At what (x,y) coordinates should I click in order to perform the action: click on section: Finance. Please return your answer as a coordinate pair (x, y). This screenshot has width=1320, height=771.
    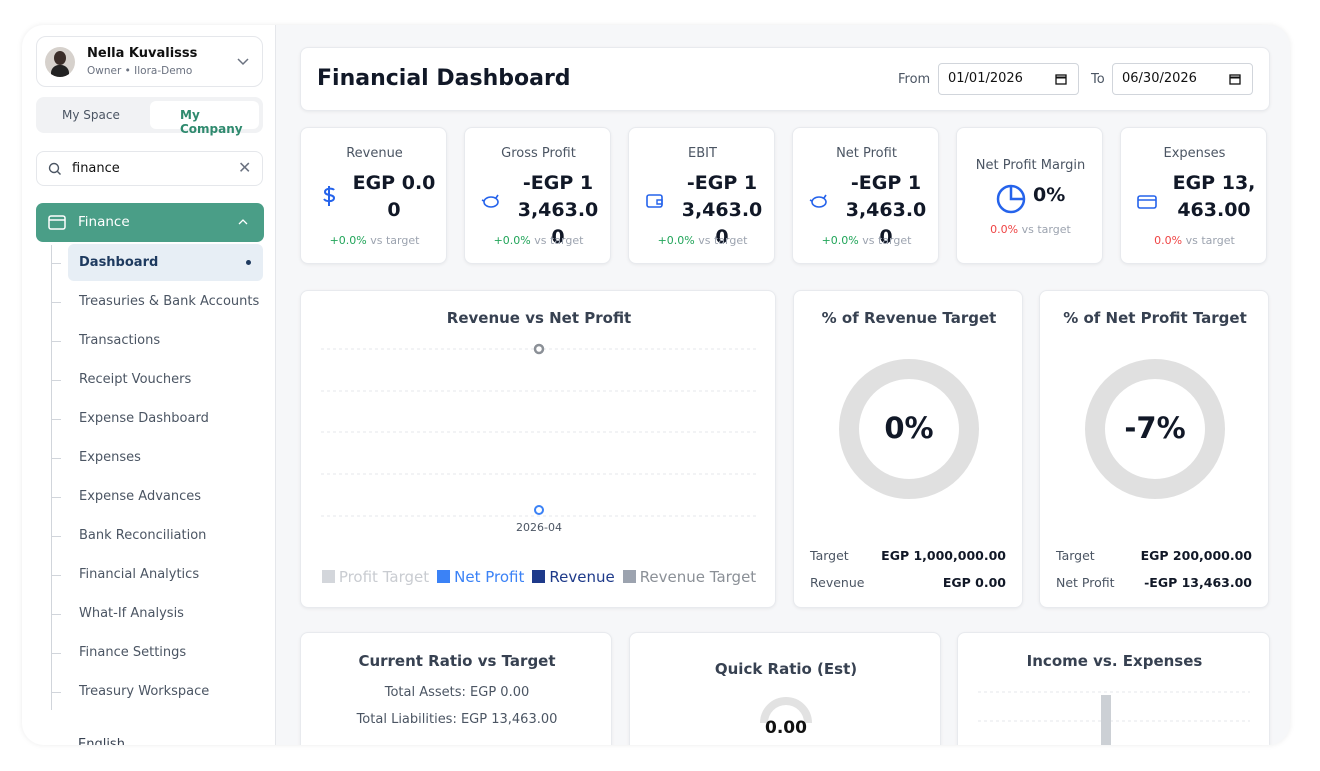
    Looking at the image, I should click on (150, 222).